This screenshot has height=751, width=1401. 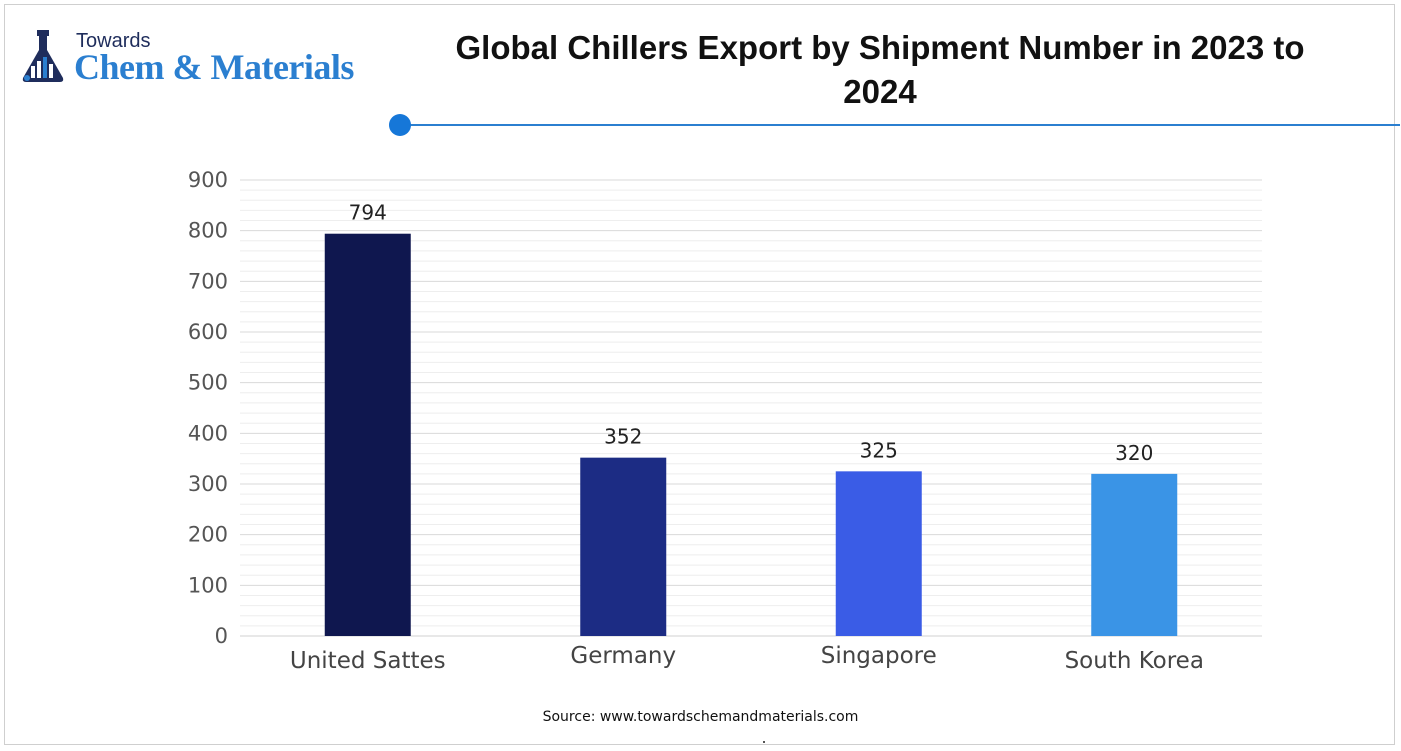 What do you see at coordinates (208, 585) in the screenshot?
I see `y-tick-label: 100` at bounding box center [208, 585].